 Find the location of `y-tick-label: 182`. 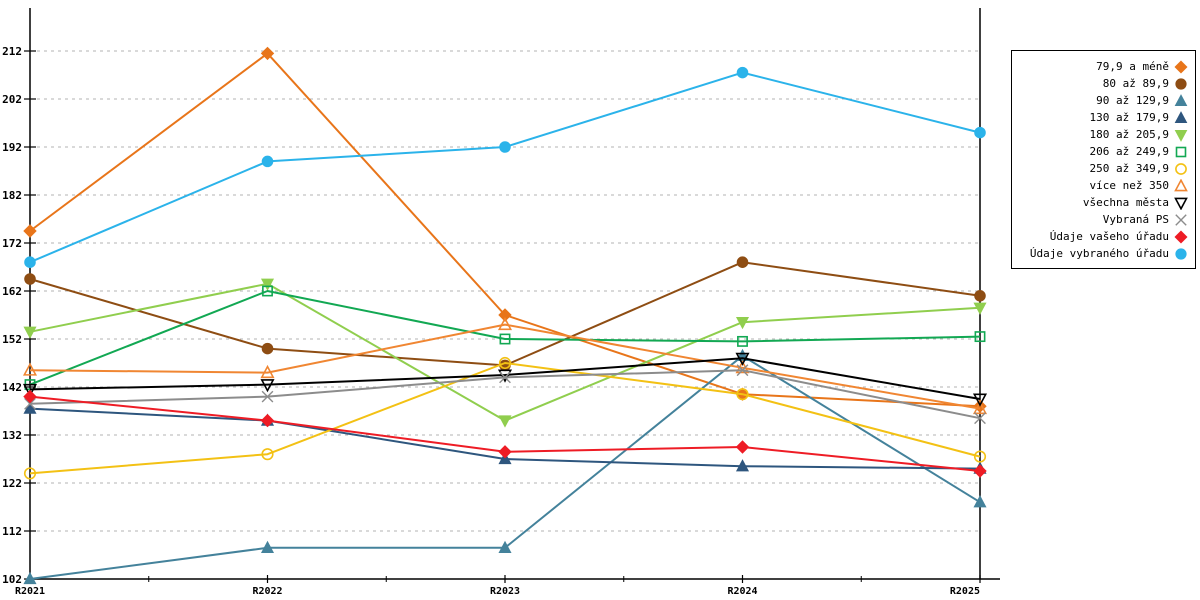

y-tick-label: 182 is located at coordinates (12, 195).